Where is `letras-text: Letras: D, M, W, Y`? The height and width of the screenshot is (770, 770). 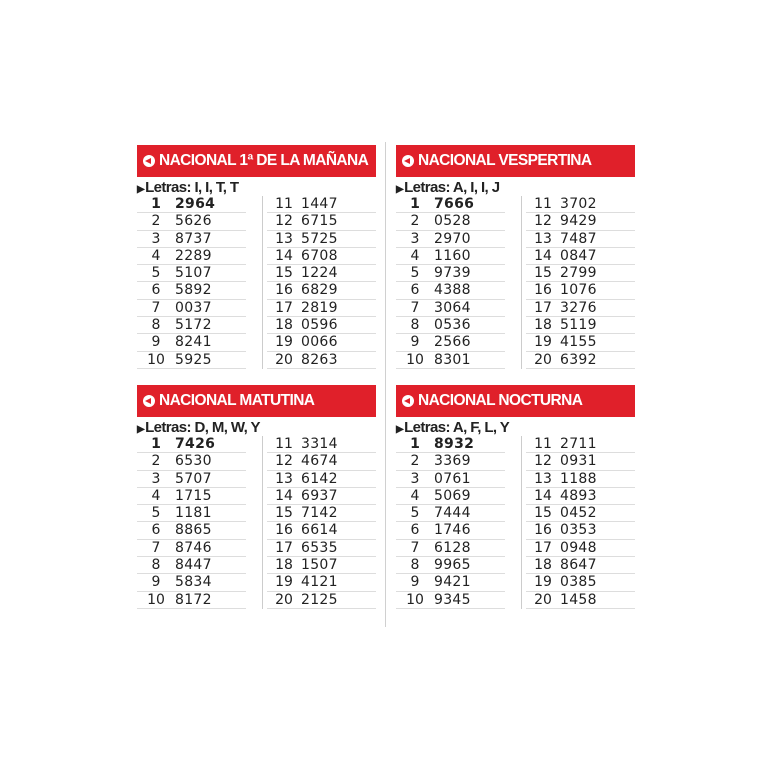
letras-text: Letras: D, M, W, Y is located at coordinates (202, 427).